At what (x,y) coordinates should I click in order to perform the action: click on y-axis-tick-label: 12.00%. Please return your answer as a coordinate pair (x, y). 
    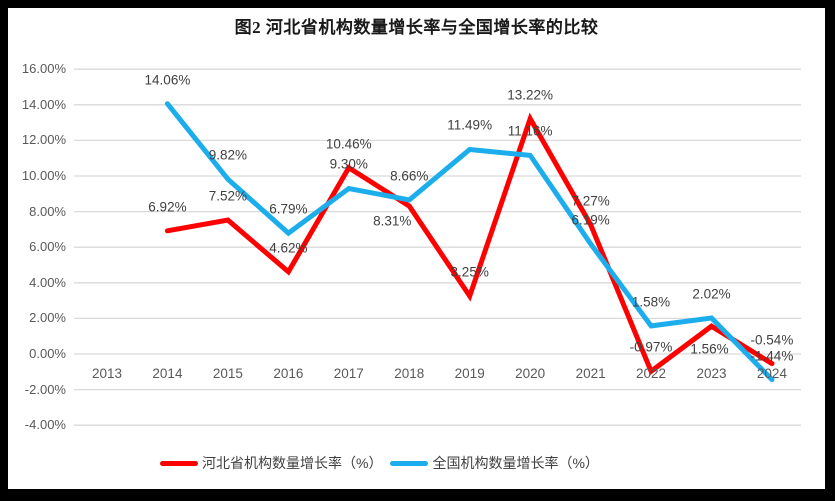
    Looking at the image, I should click on (43, 140).